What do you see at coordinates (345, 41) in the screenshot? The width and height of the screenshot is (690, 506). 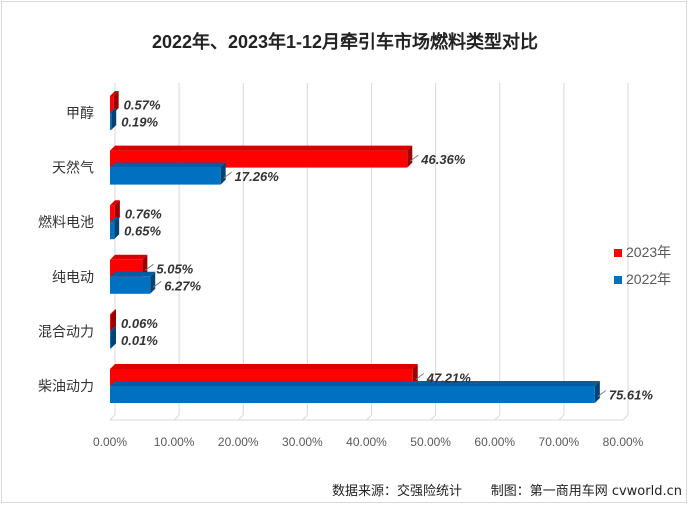 I see `chart-title: 2022年、2023年1-12月牵引车市场燃料类型对比` at bounding box center [345, 41].